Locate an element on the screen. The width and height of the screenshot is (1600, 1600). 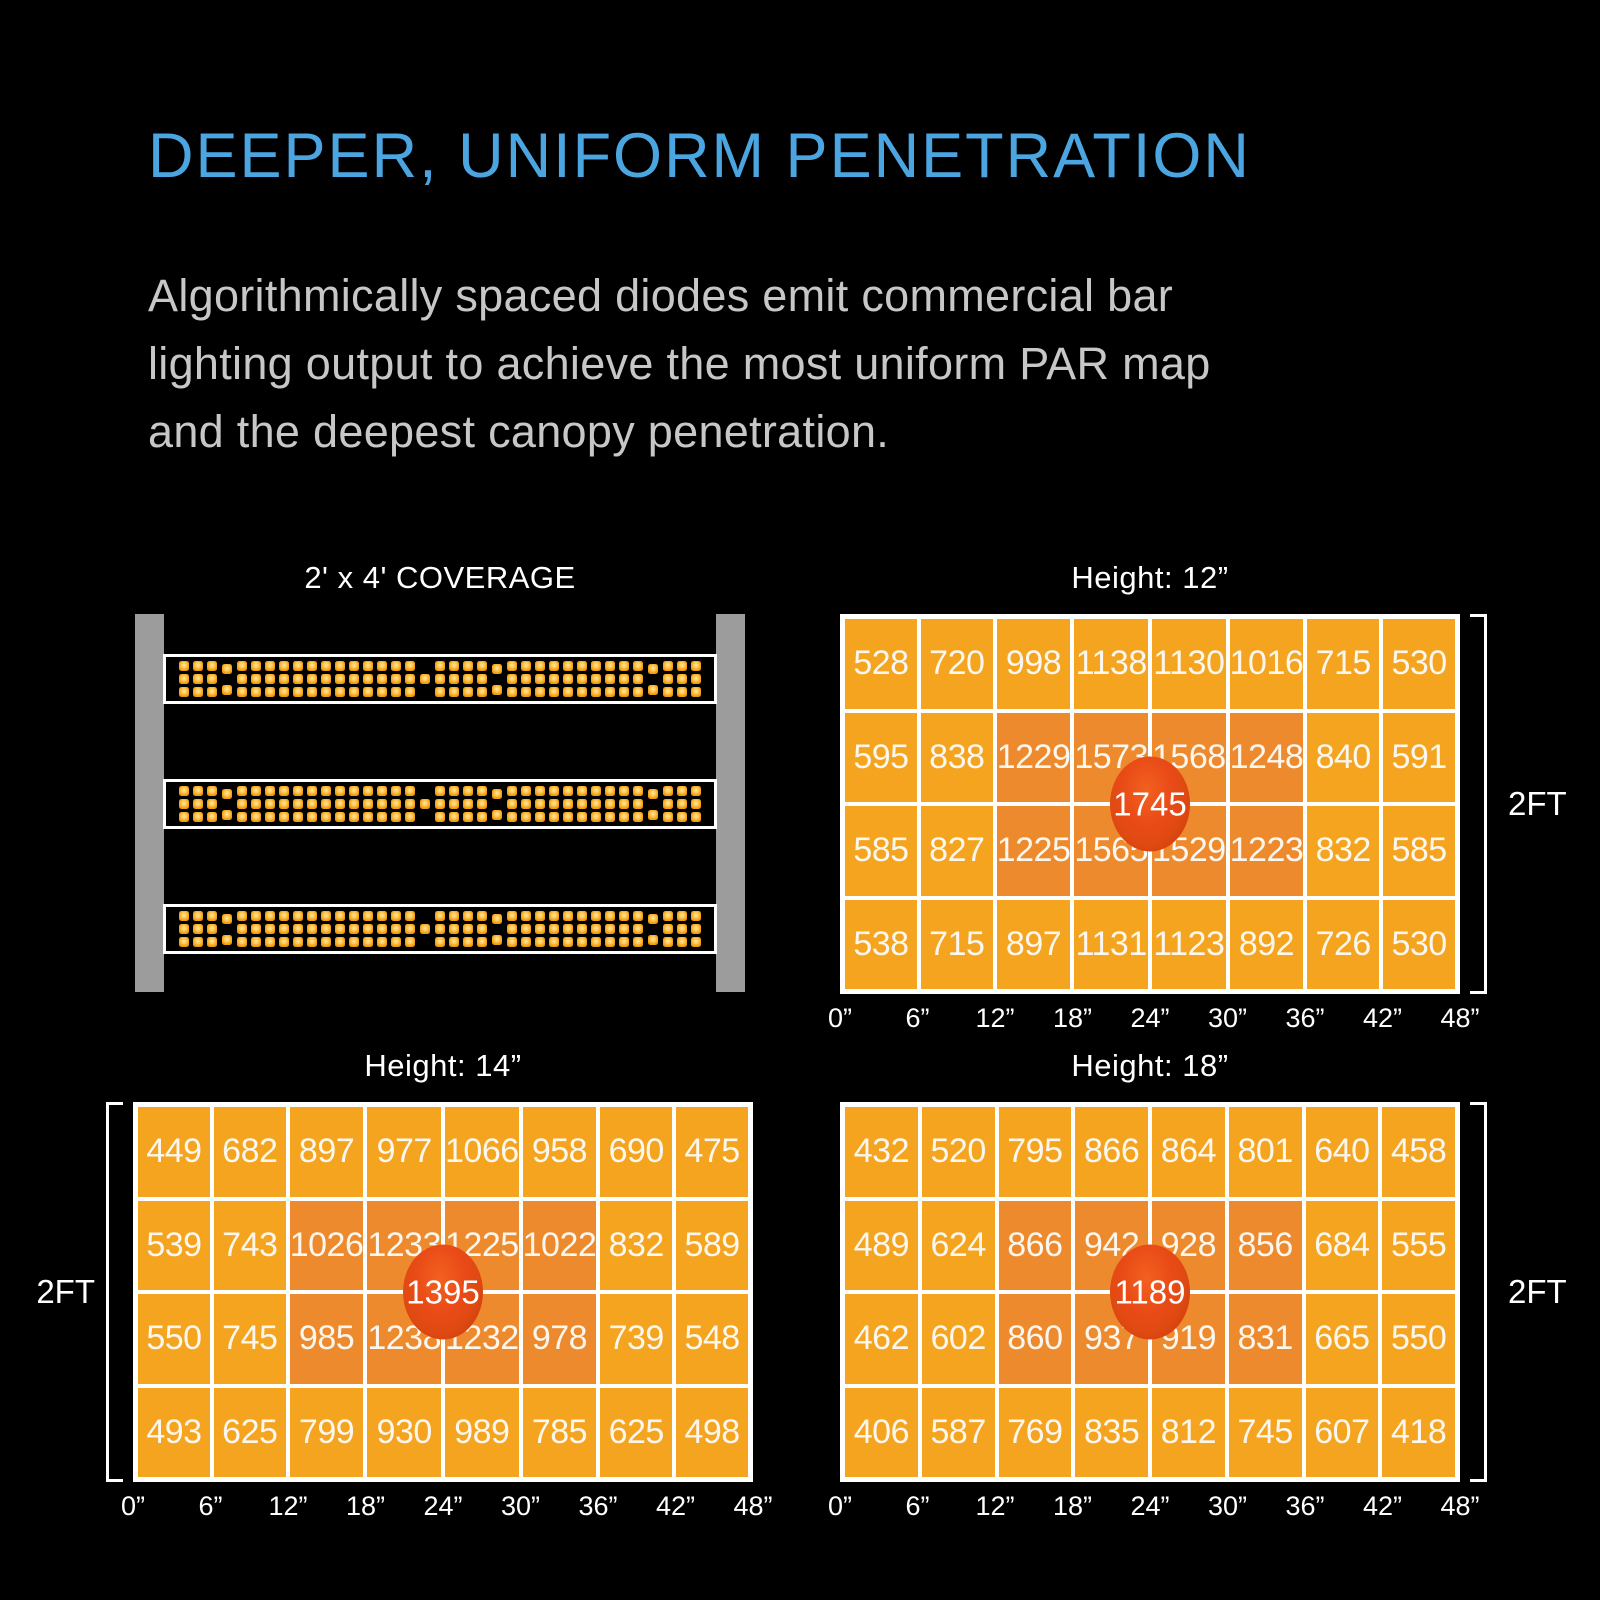
par-cell: 745 is located at coordinates (249, 1339).